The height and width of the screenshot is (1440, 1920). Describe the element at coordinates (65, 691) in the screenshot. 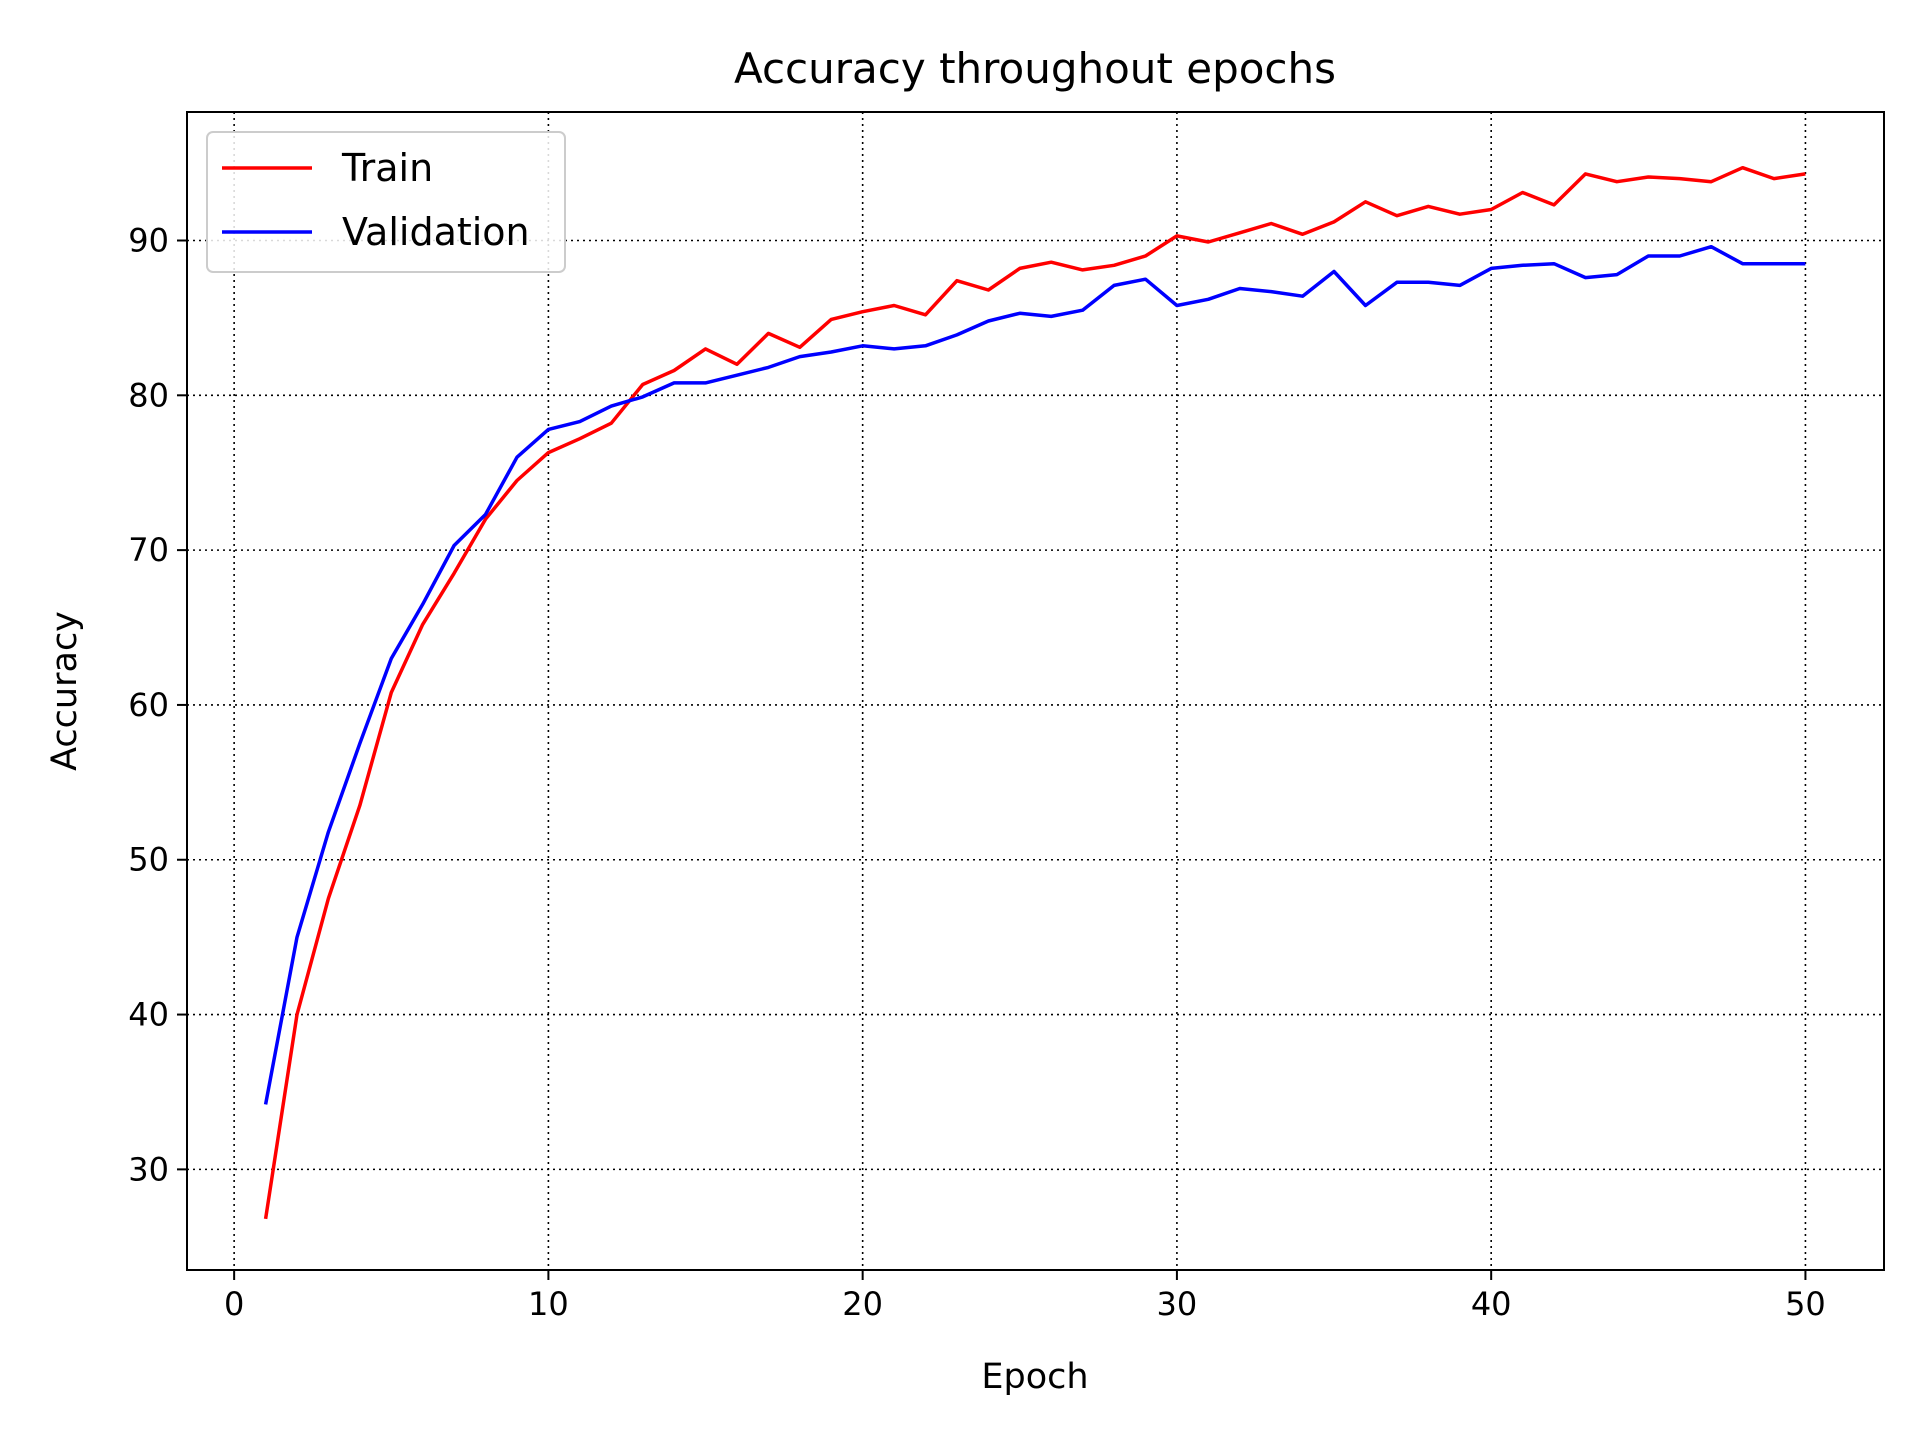

I see `y-axis-title: Accuracy` at that location.